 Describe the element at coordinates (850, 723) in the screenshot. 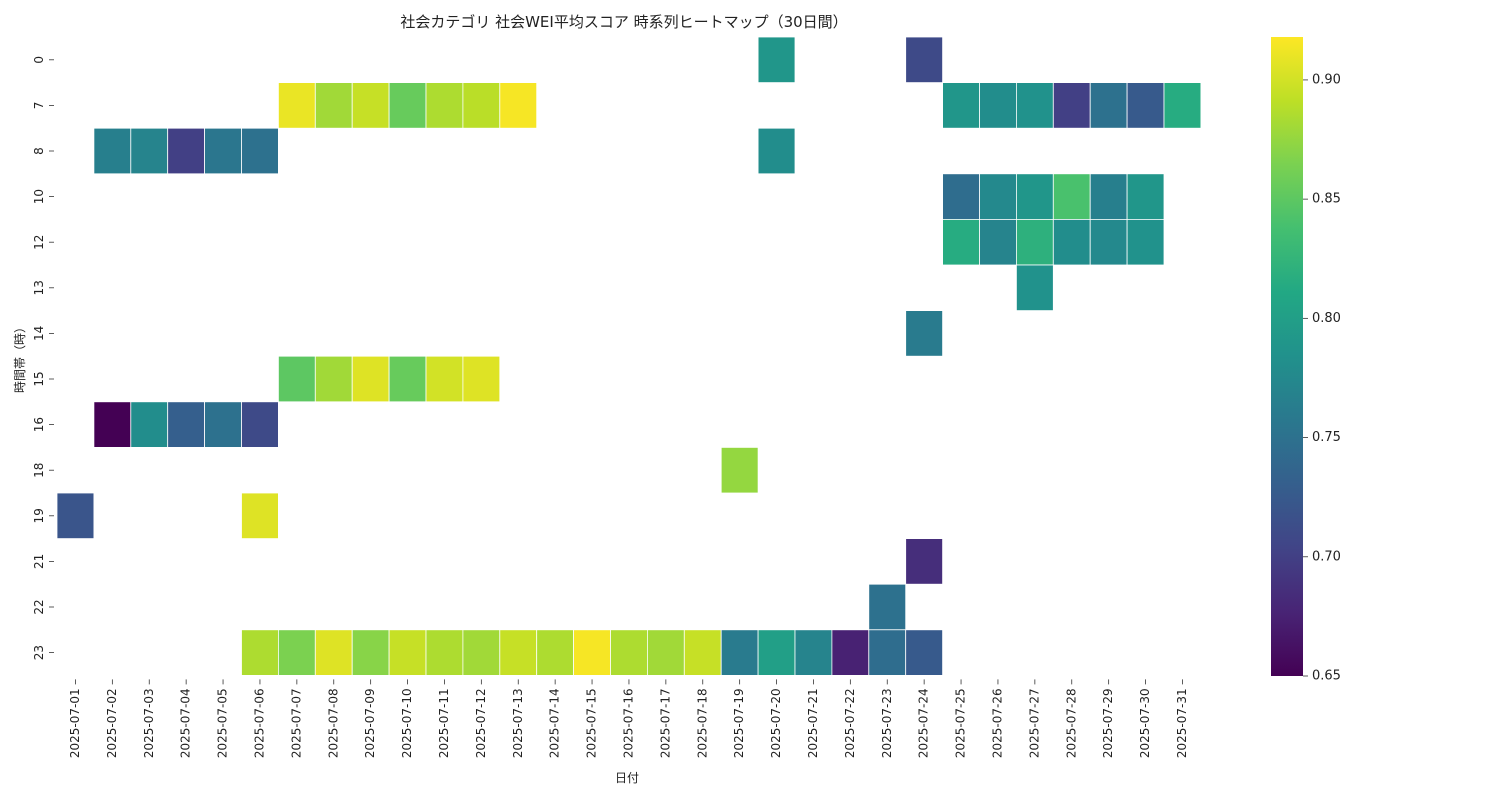

I see `x-tick-label: 2025-07-22` at that location.